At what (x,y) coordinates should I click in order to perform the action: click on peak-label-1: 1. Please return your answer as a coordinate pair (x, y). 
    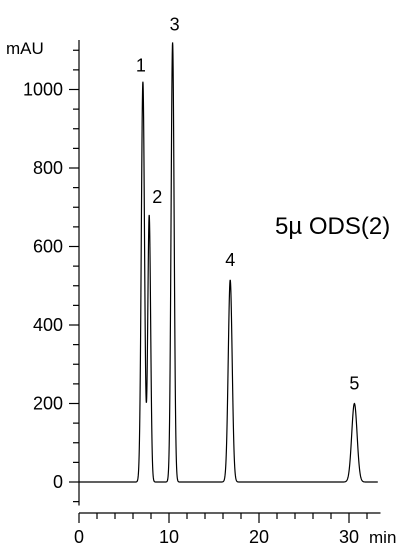
    Looking at the image, I should click on (141, 66).